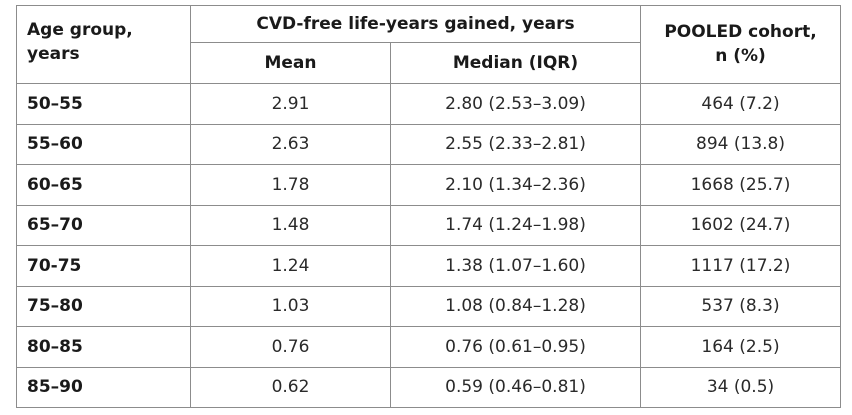  Describe the element at coordinates (80, 30) in the screenshot. I see `header-age-group-line1: Age group,` at that location.